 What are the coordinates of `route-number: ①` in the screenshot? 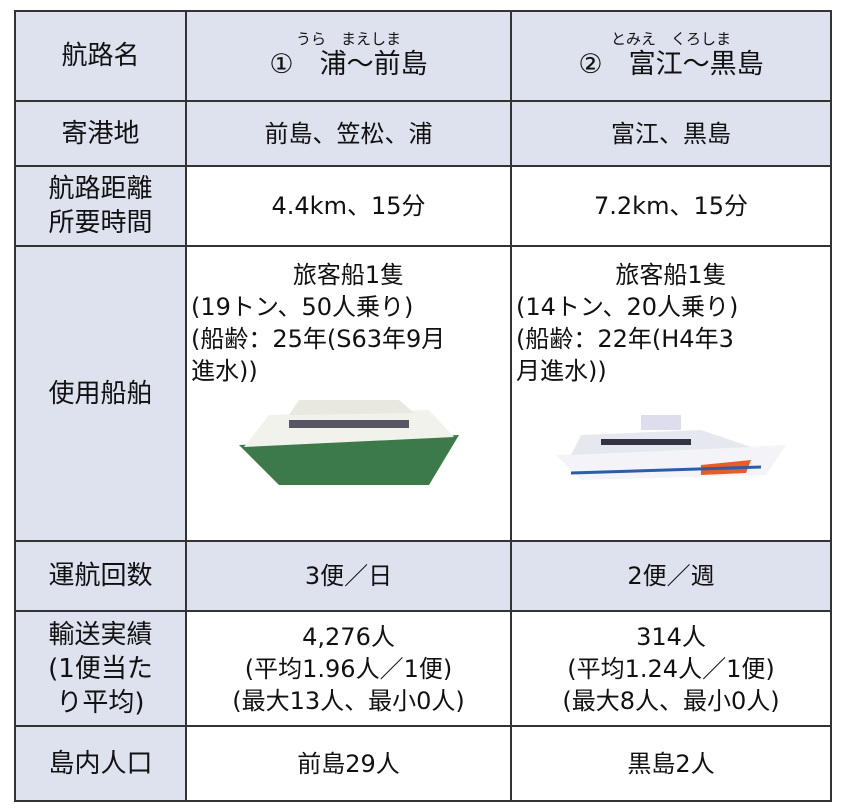 It's located at (281, 64).